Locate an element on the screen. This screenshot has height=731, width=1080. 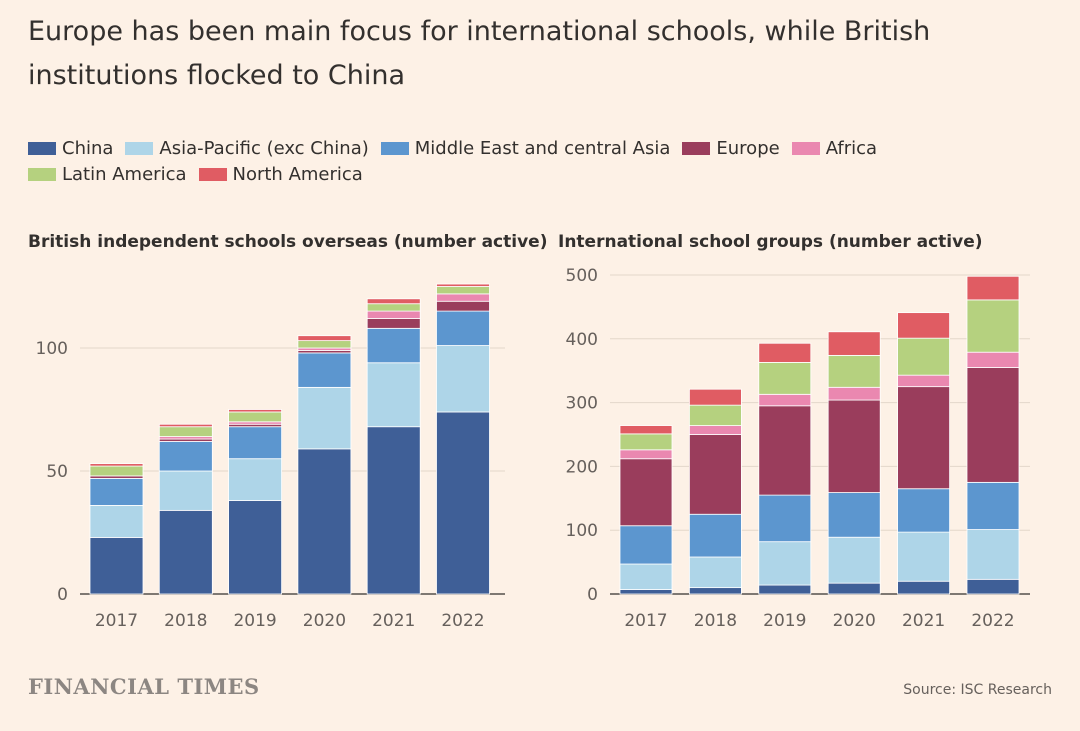
legend-label: Africa is located at coordinates (851, 148).